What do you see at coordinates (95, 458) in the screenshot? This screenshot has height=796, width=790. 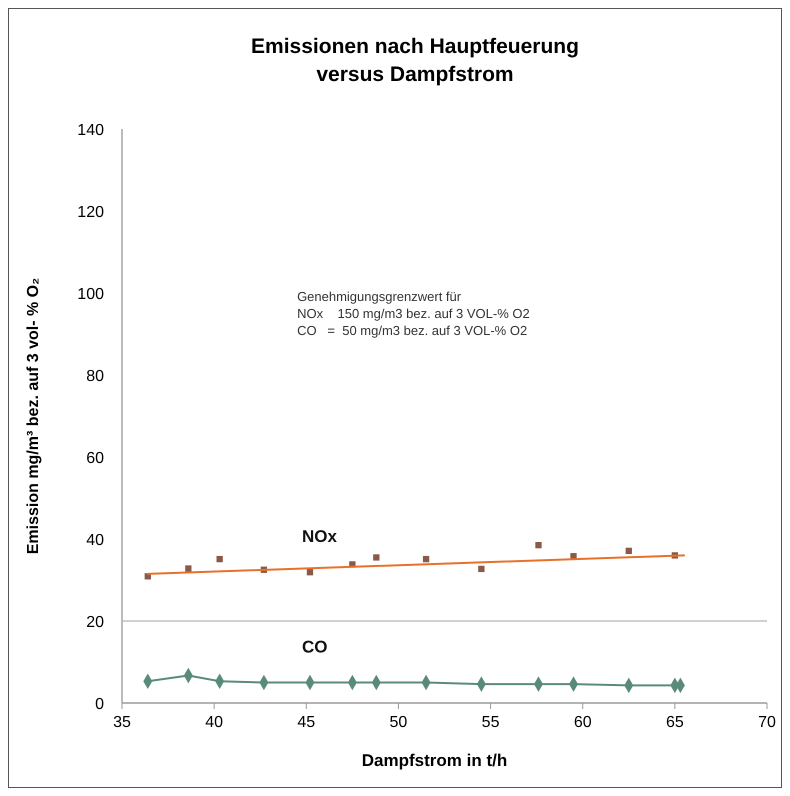 I see `y-tick-label: 60` at bounding box center [95, 458].